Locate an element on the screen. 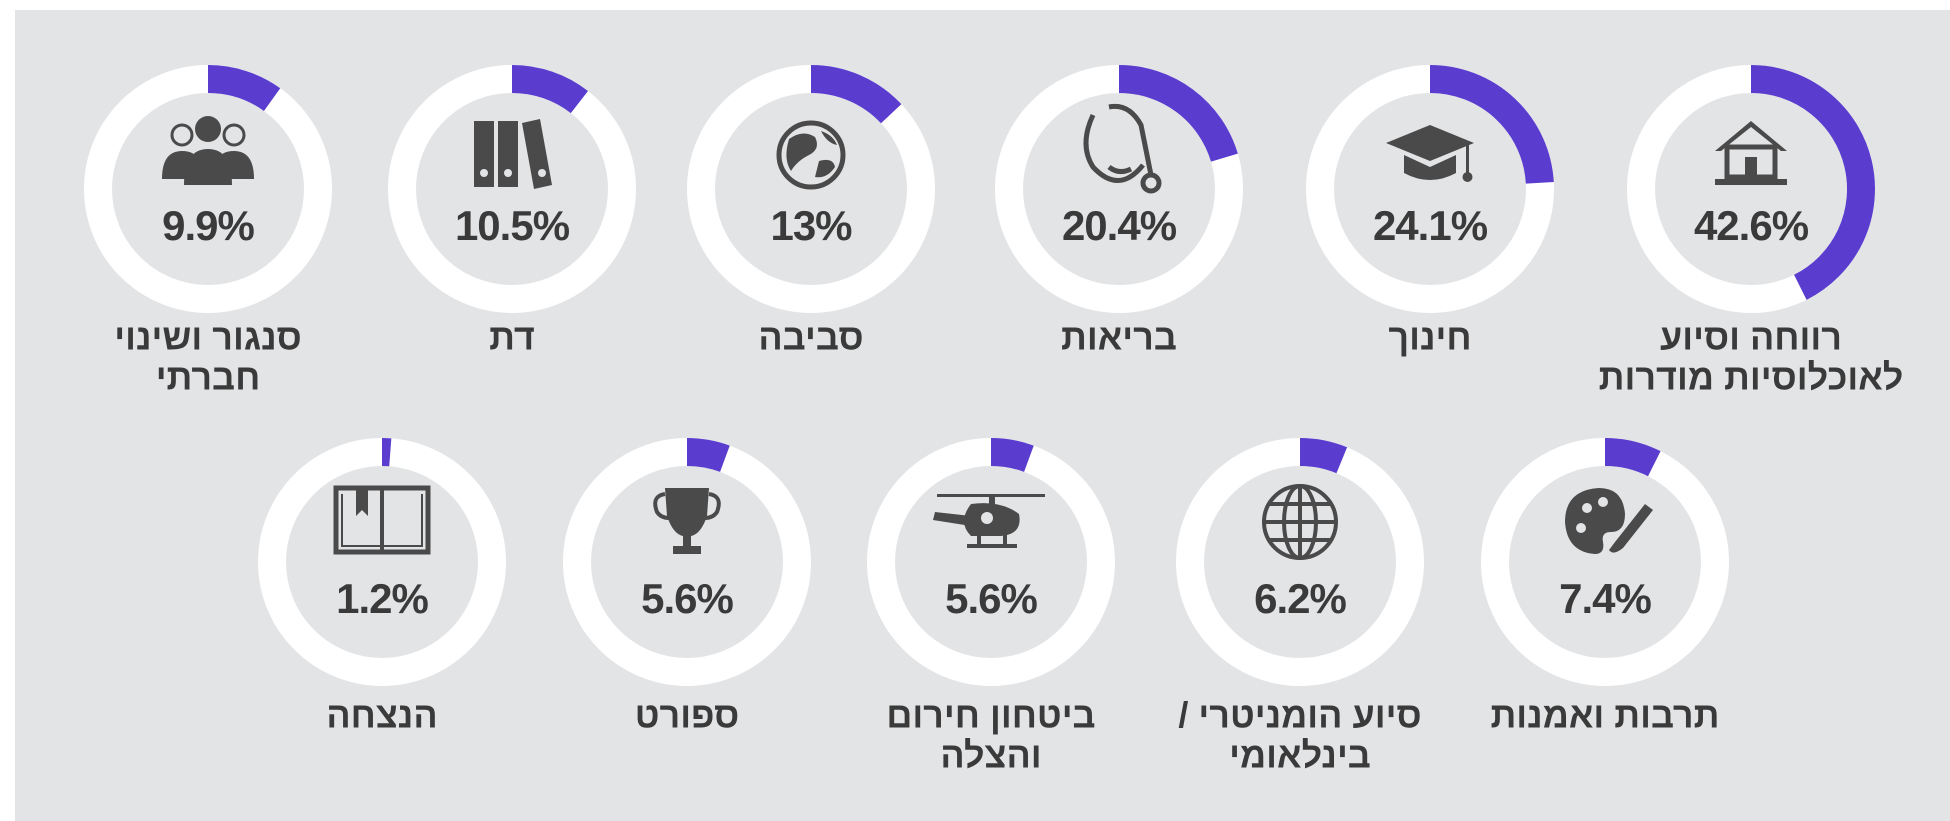 The width and height of the screenshot is (1950, 821). value-label: 1.2% is located at coordinates (382, 598).